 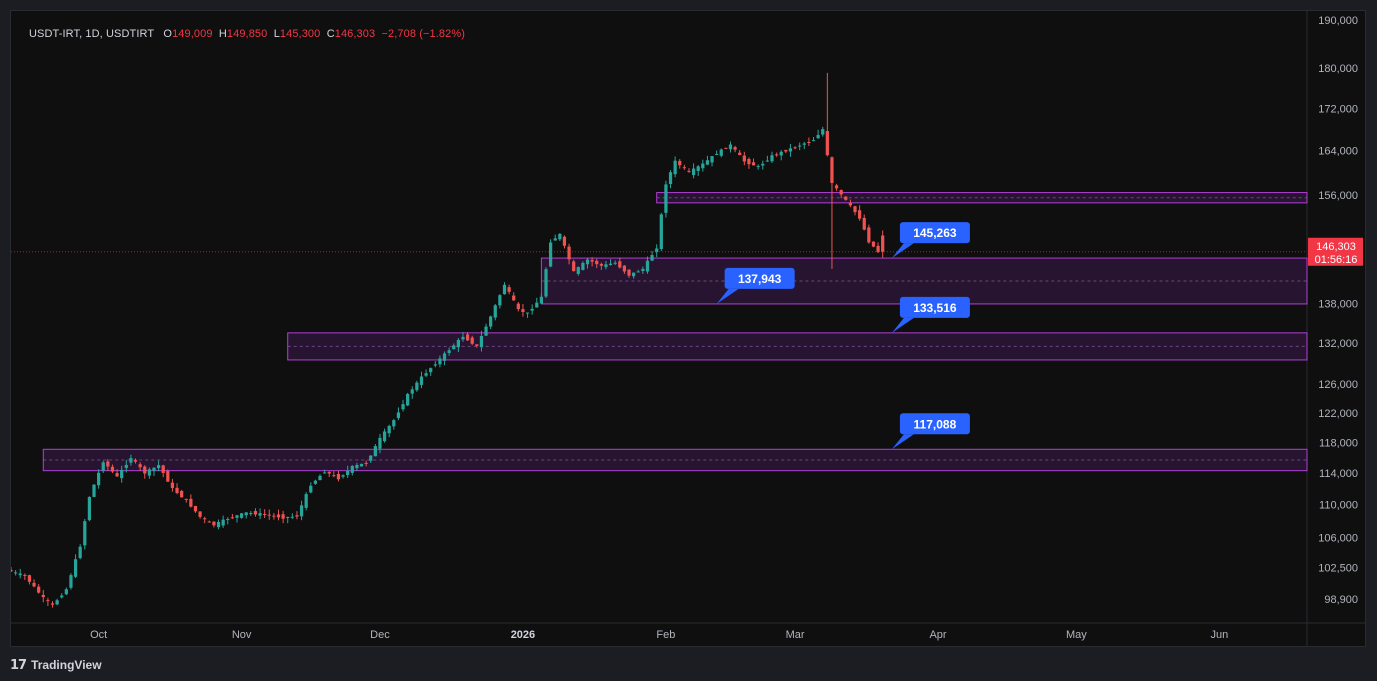 I want to click on price-axis-label: 110,000, so click(x=1338, y=506).